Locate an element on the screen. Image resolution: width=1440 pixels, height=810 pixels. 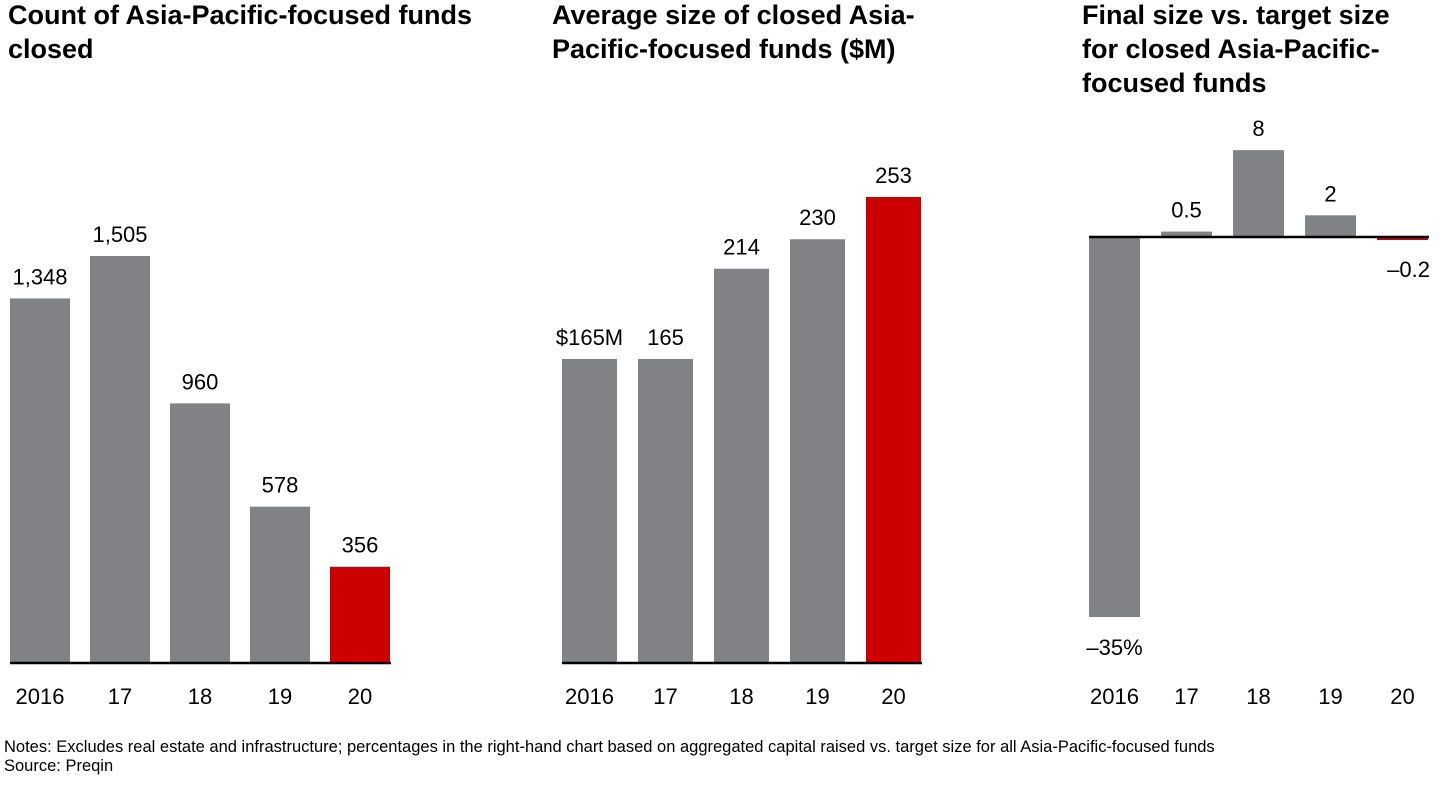
avgsize-value-label-4: 253 is located at coordinates (893, 175).